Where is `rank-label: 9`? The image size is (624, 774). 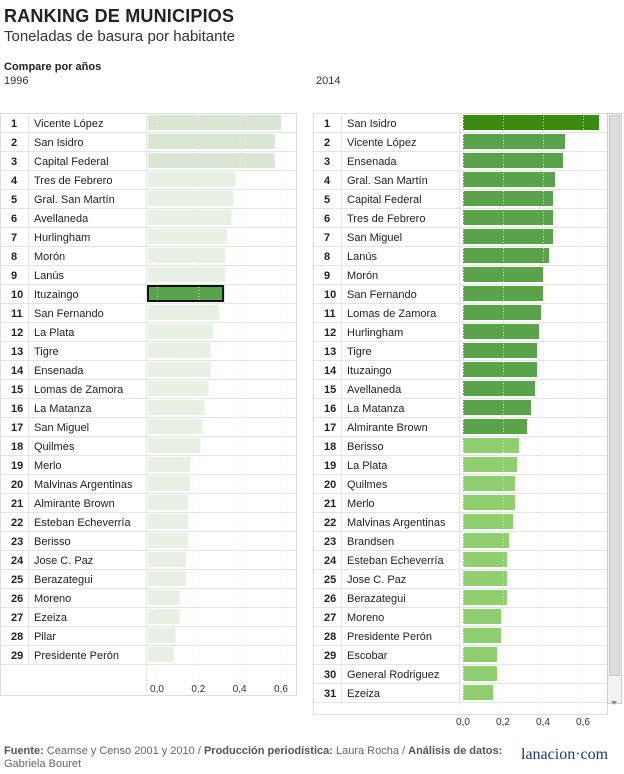
rank-label: 9 is located at coordinates (327, 276).